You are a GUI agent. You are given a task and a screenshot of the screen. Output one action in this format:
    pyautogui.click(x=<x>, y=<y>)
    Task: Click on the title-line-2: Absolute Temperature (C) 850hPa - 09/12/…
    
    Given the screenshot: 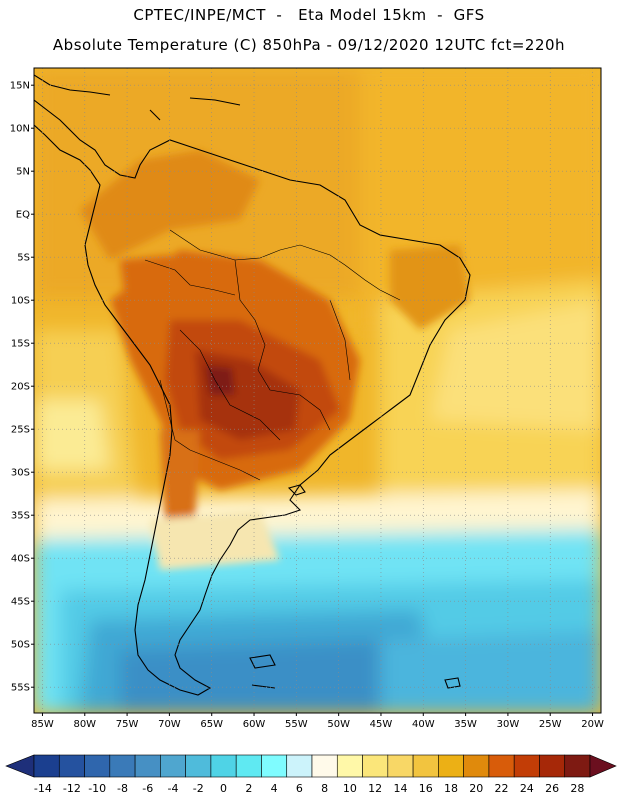 What is the action you would take?
    pyautogui.click(x=309, y=45)
    